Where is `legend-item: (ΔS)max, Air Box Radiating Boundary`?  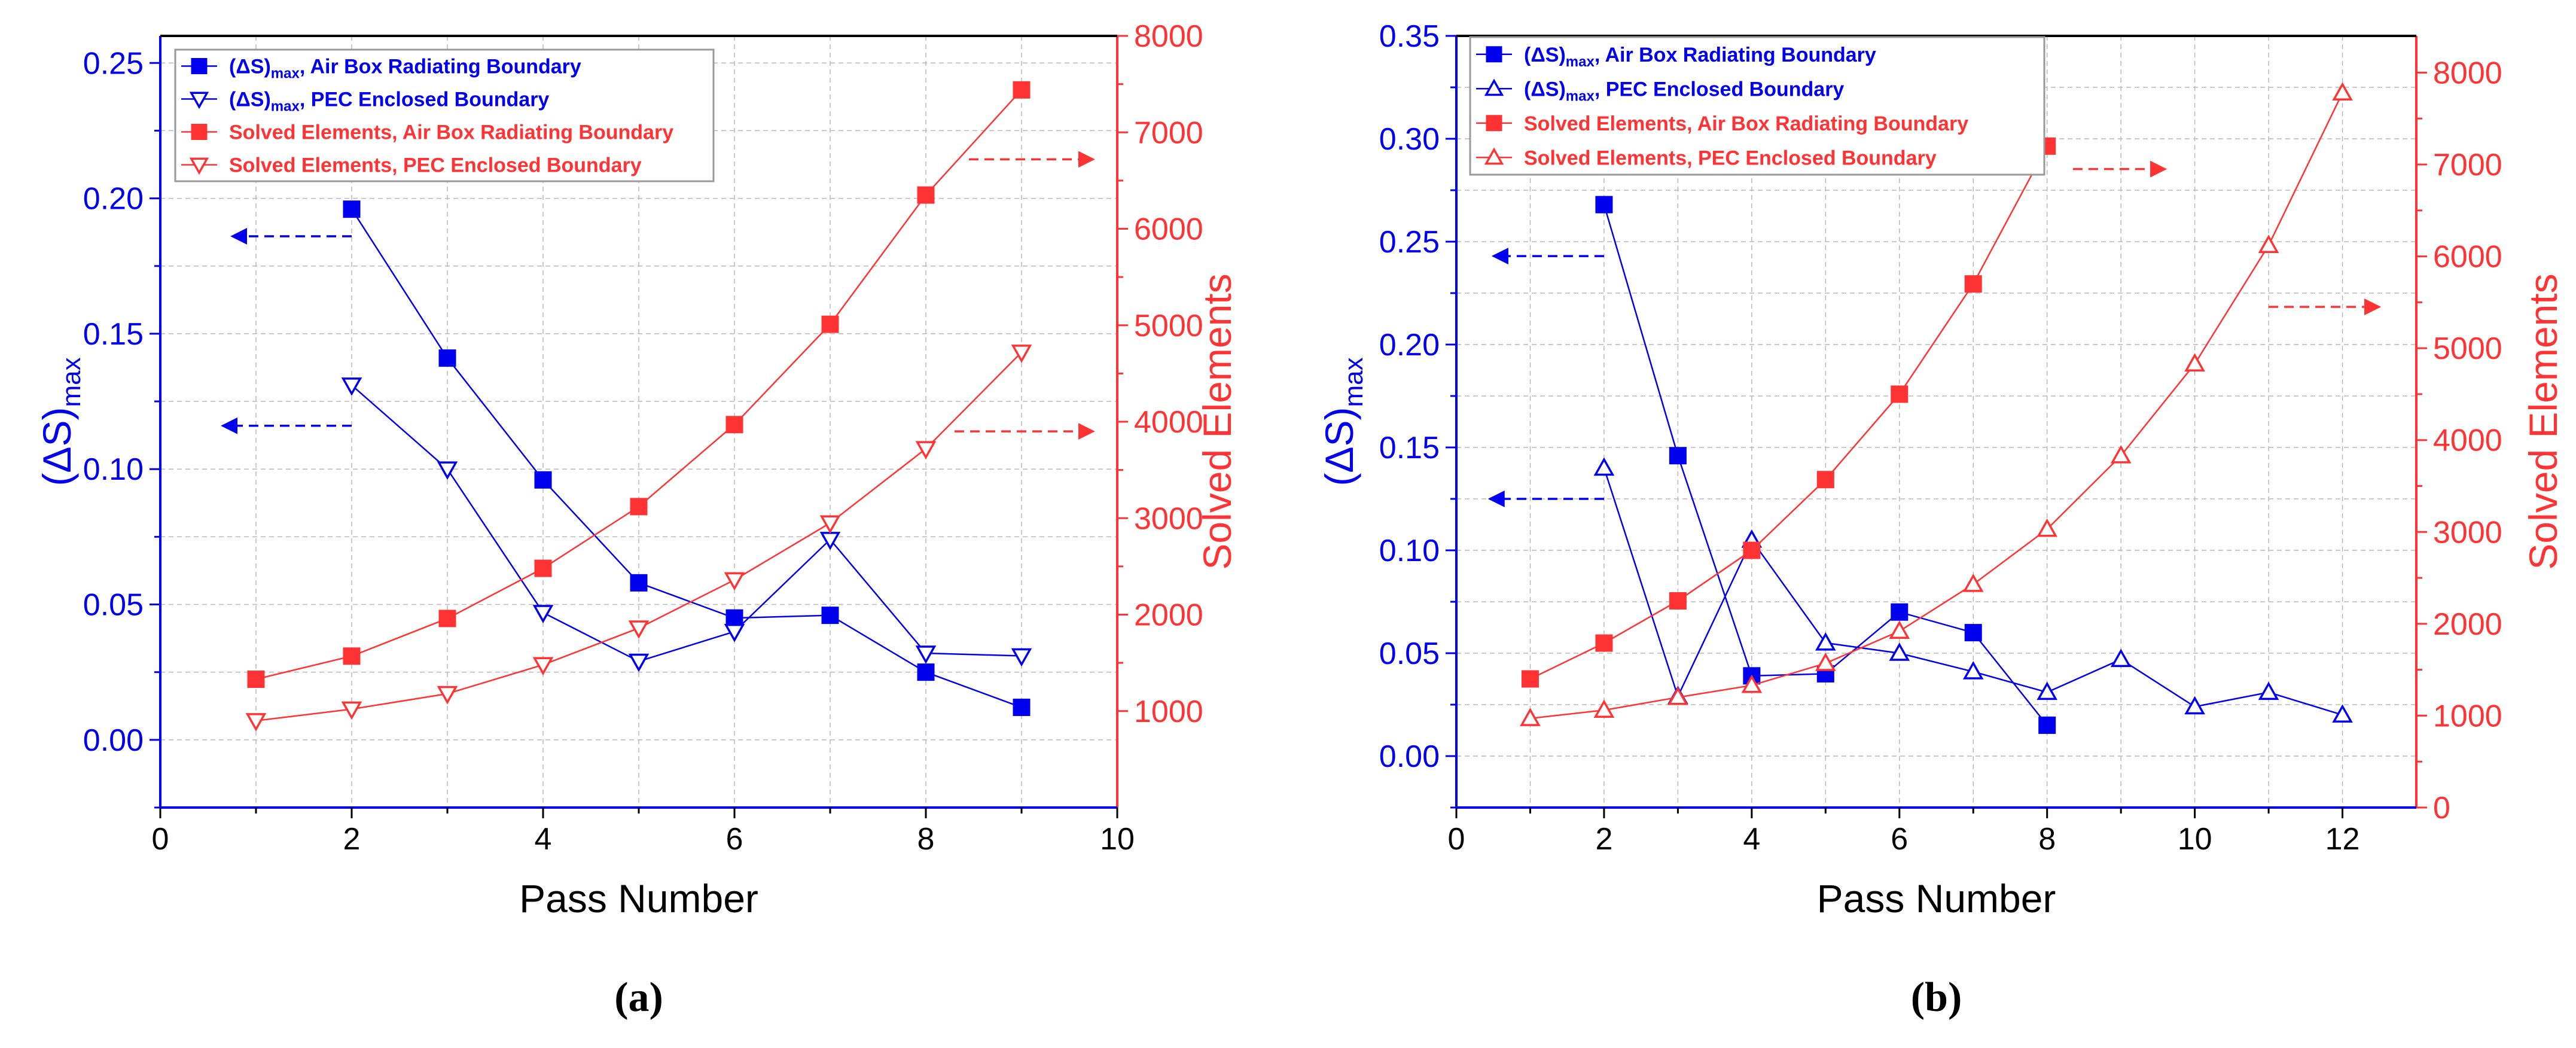 legend-item: (ΔS)max, Air Box Radiating Boundary is located at coordinates (1676, 57).